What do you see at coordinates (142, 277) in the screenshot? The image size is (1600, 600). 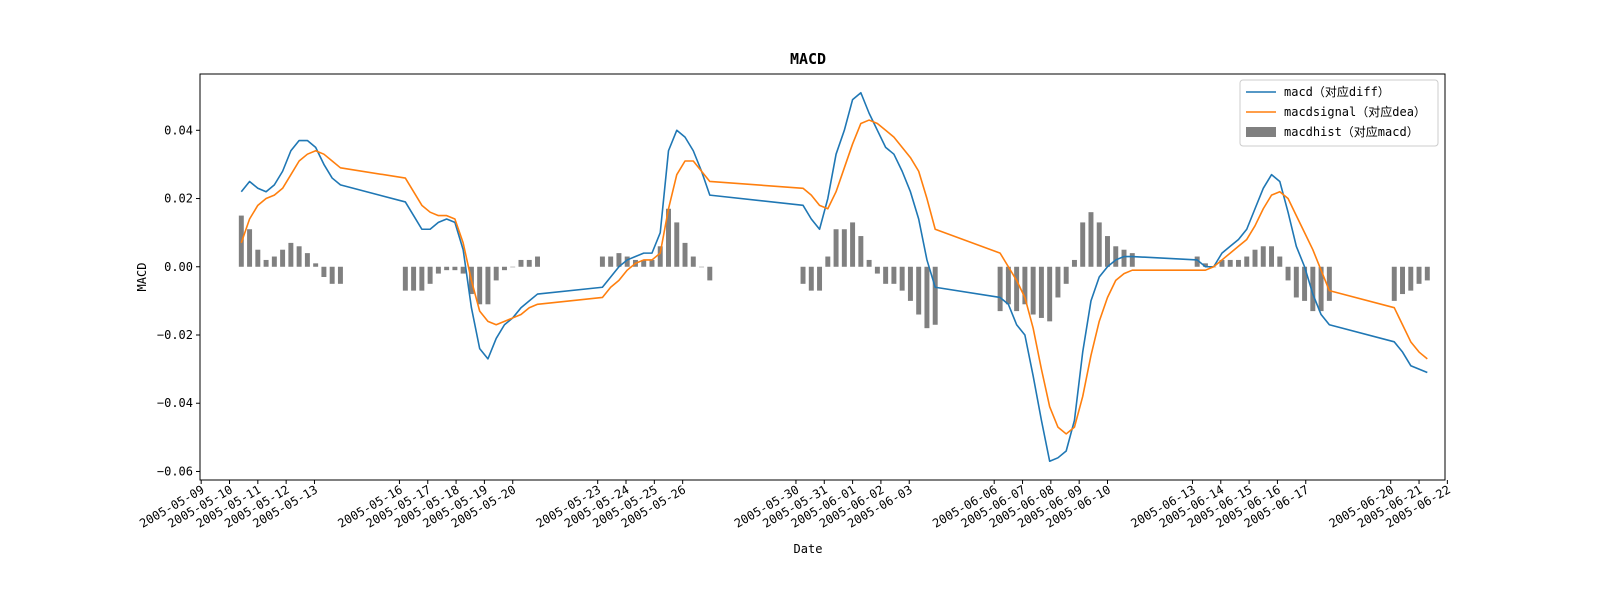 I see `y-axis-label: MACD` at bounding box center [142, 277].